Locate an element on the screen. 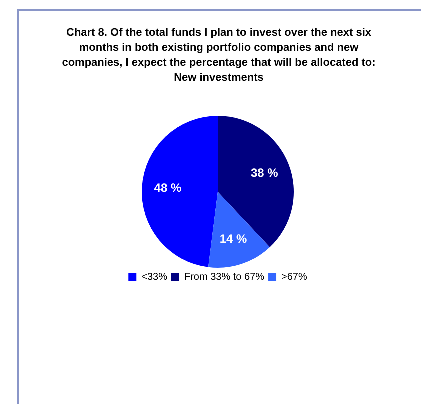  chart-title: Chart 8. Of the total funds I plan to invest over the next six months in both existing portfolio companies and new companies, I expect the percentage that will be allocated to: New investments is located at coordinates (219, 56).